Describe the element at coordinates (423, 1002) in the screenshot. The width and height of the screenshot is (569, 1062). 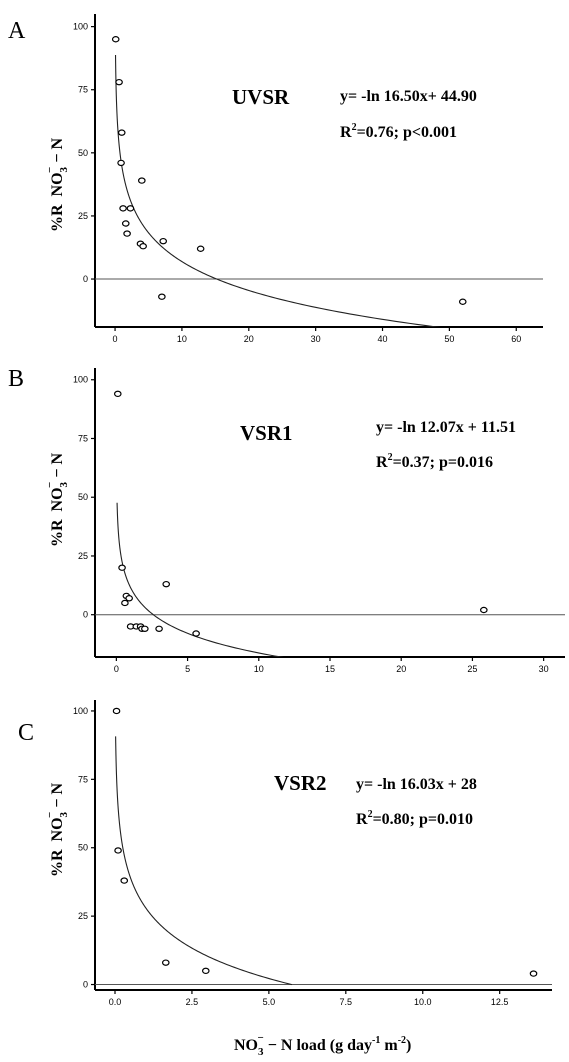
I see `x-tick-label: 10.0` at that location.